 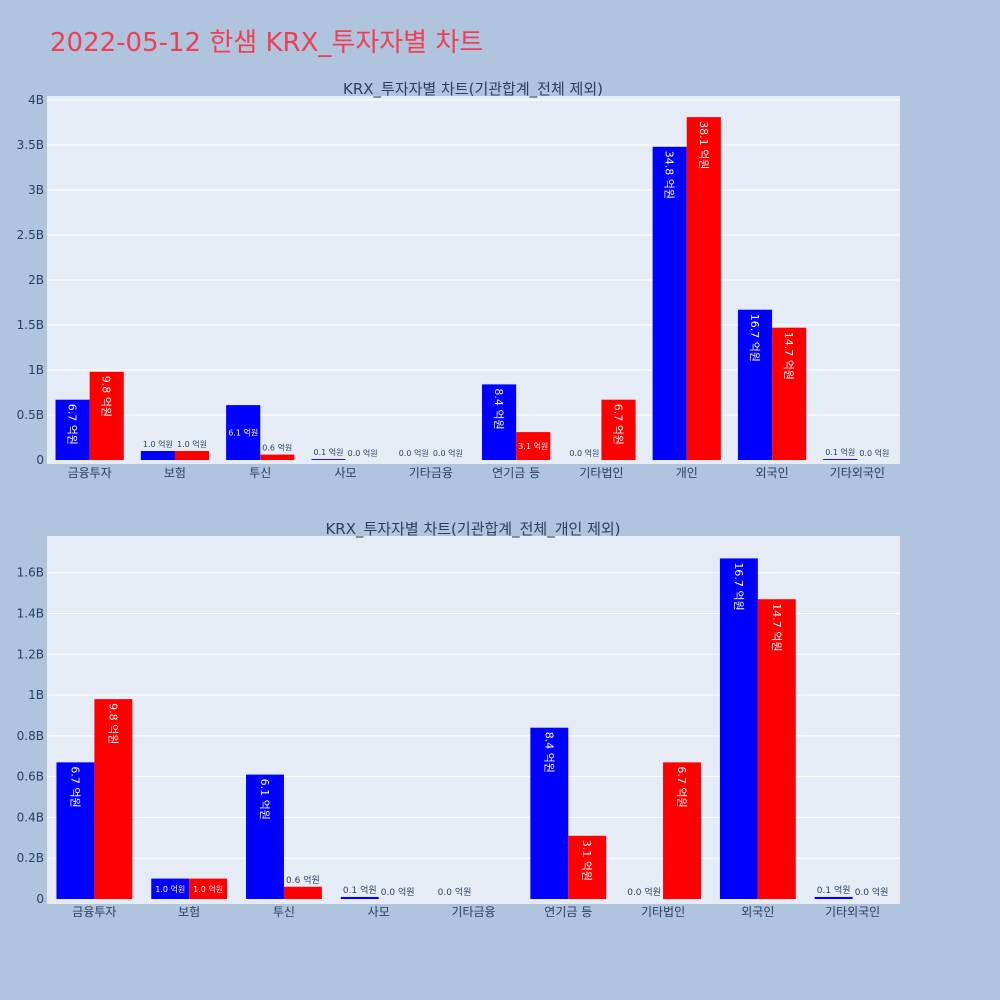 What do you see at coordinates (788, 356) in the screenshot?
I see `data-label: 14.7 억원` at bounding box center [788, 356].